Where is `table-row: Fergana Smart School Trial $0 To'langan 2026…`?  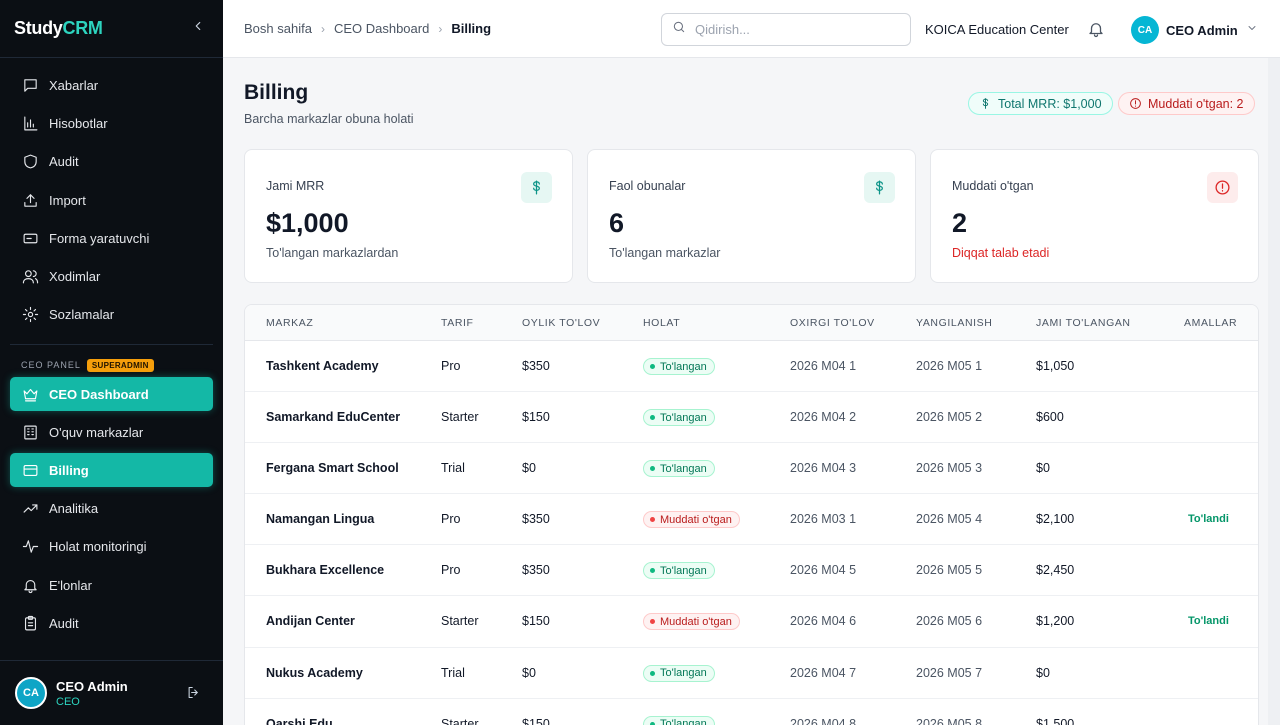
table-row: Fergana Smart School Trial $0 To'langan 2026… is located at coordinates (751, 469).